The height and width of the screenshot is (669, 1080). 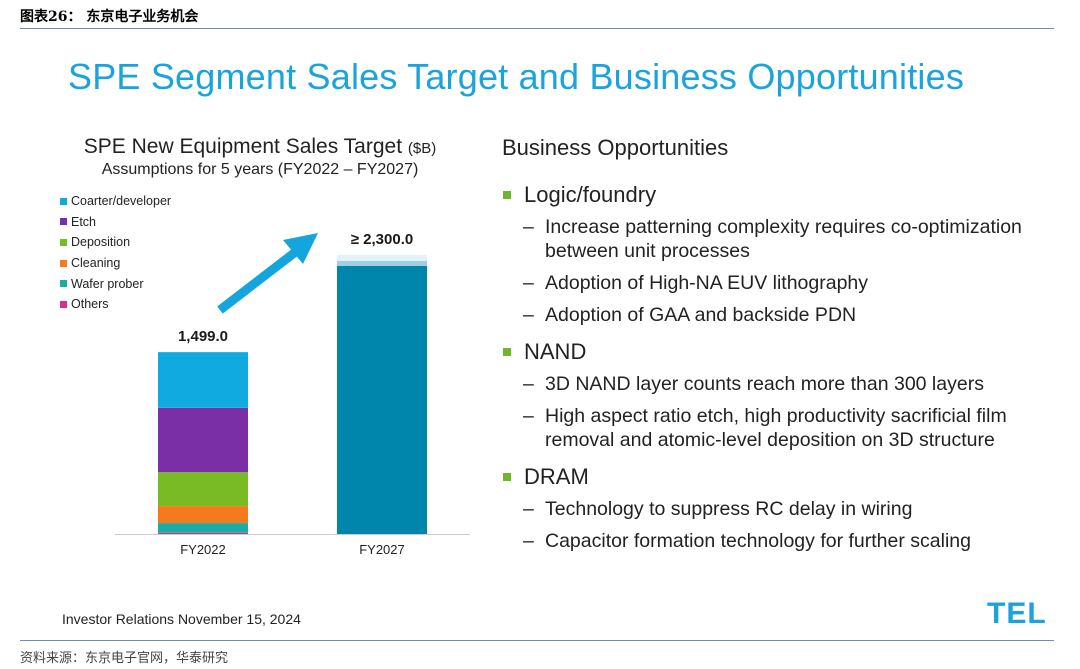 I want to click on opportunity-item: – Adoption of GAA and backside PDN, so click(x=782, y=315).